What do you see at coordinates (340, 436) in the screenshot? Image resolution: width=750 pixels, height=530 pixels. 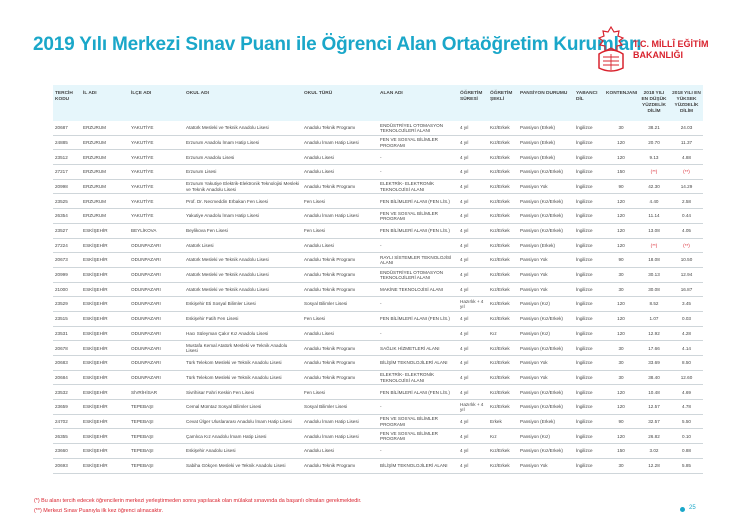 I see `table-cell: Anadolu İmam Hatip Lisesi` at bounding box center [340, 436].